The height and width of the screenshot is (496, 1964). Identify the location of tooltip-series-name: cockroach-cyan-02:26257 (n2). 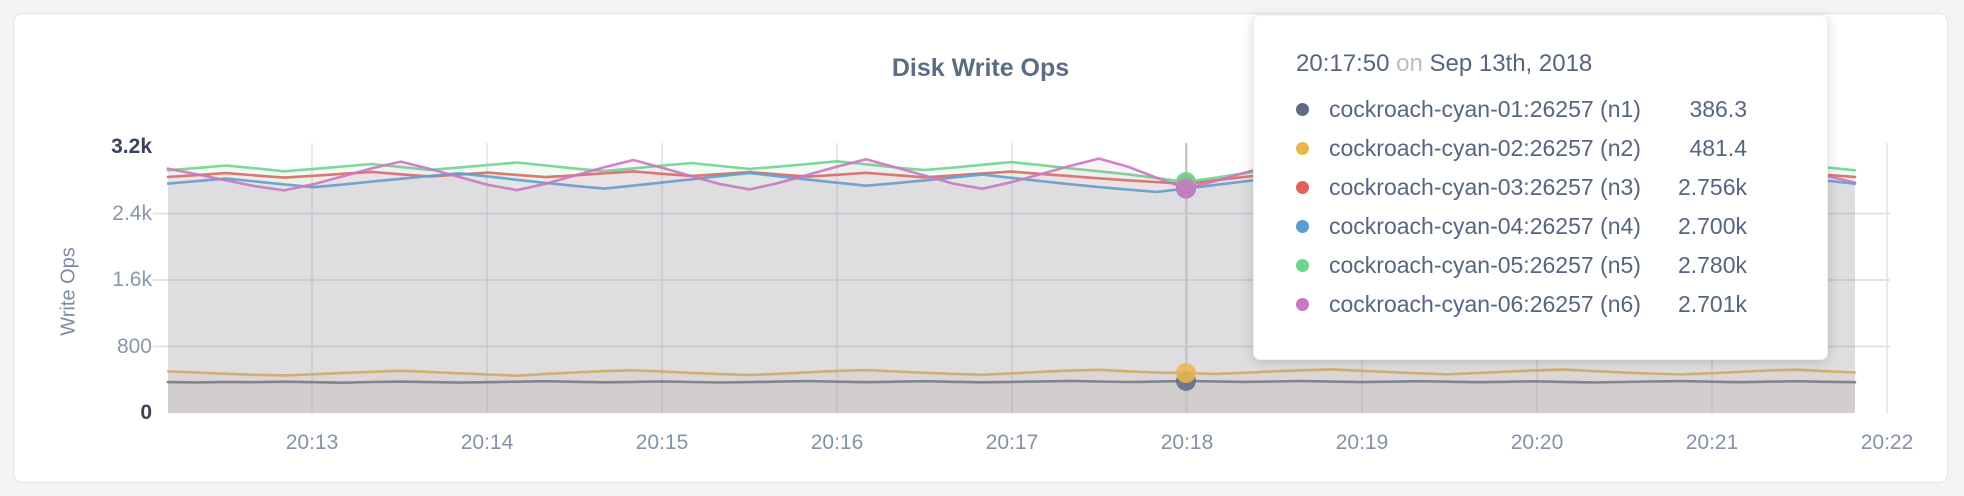
(1485, 148).